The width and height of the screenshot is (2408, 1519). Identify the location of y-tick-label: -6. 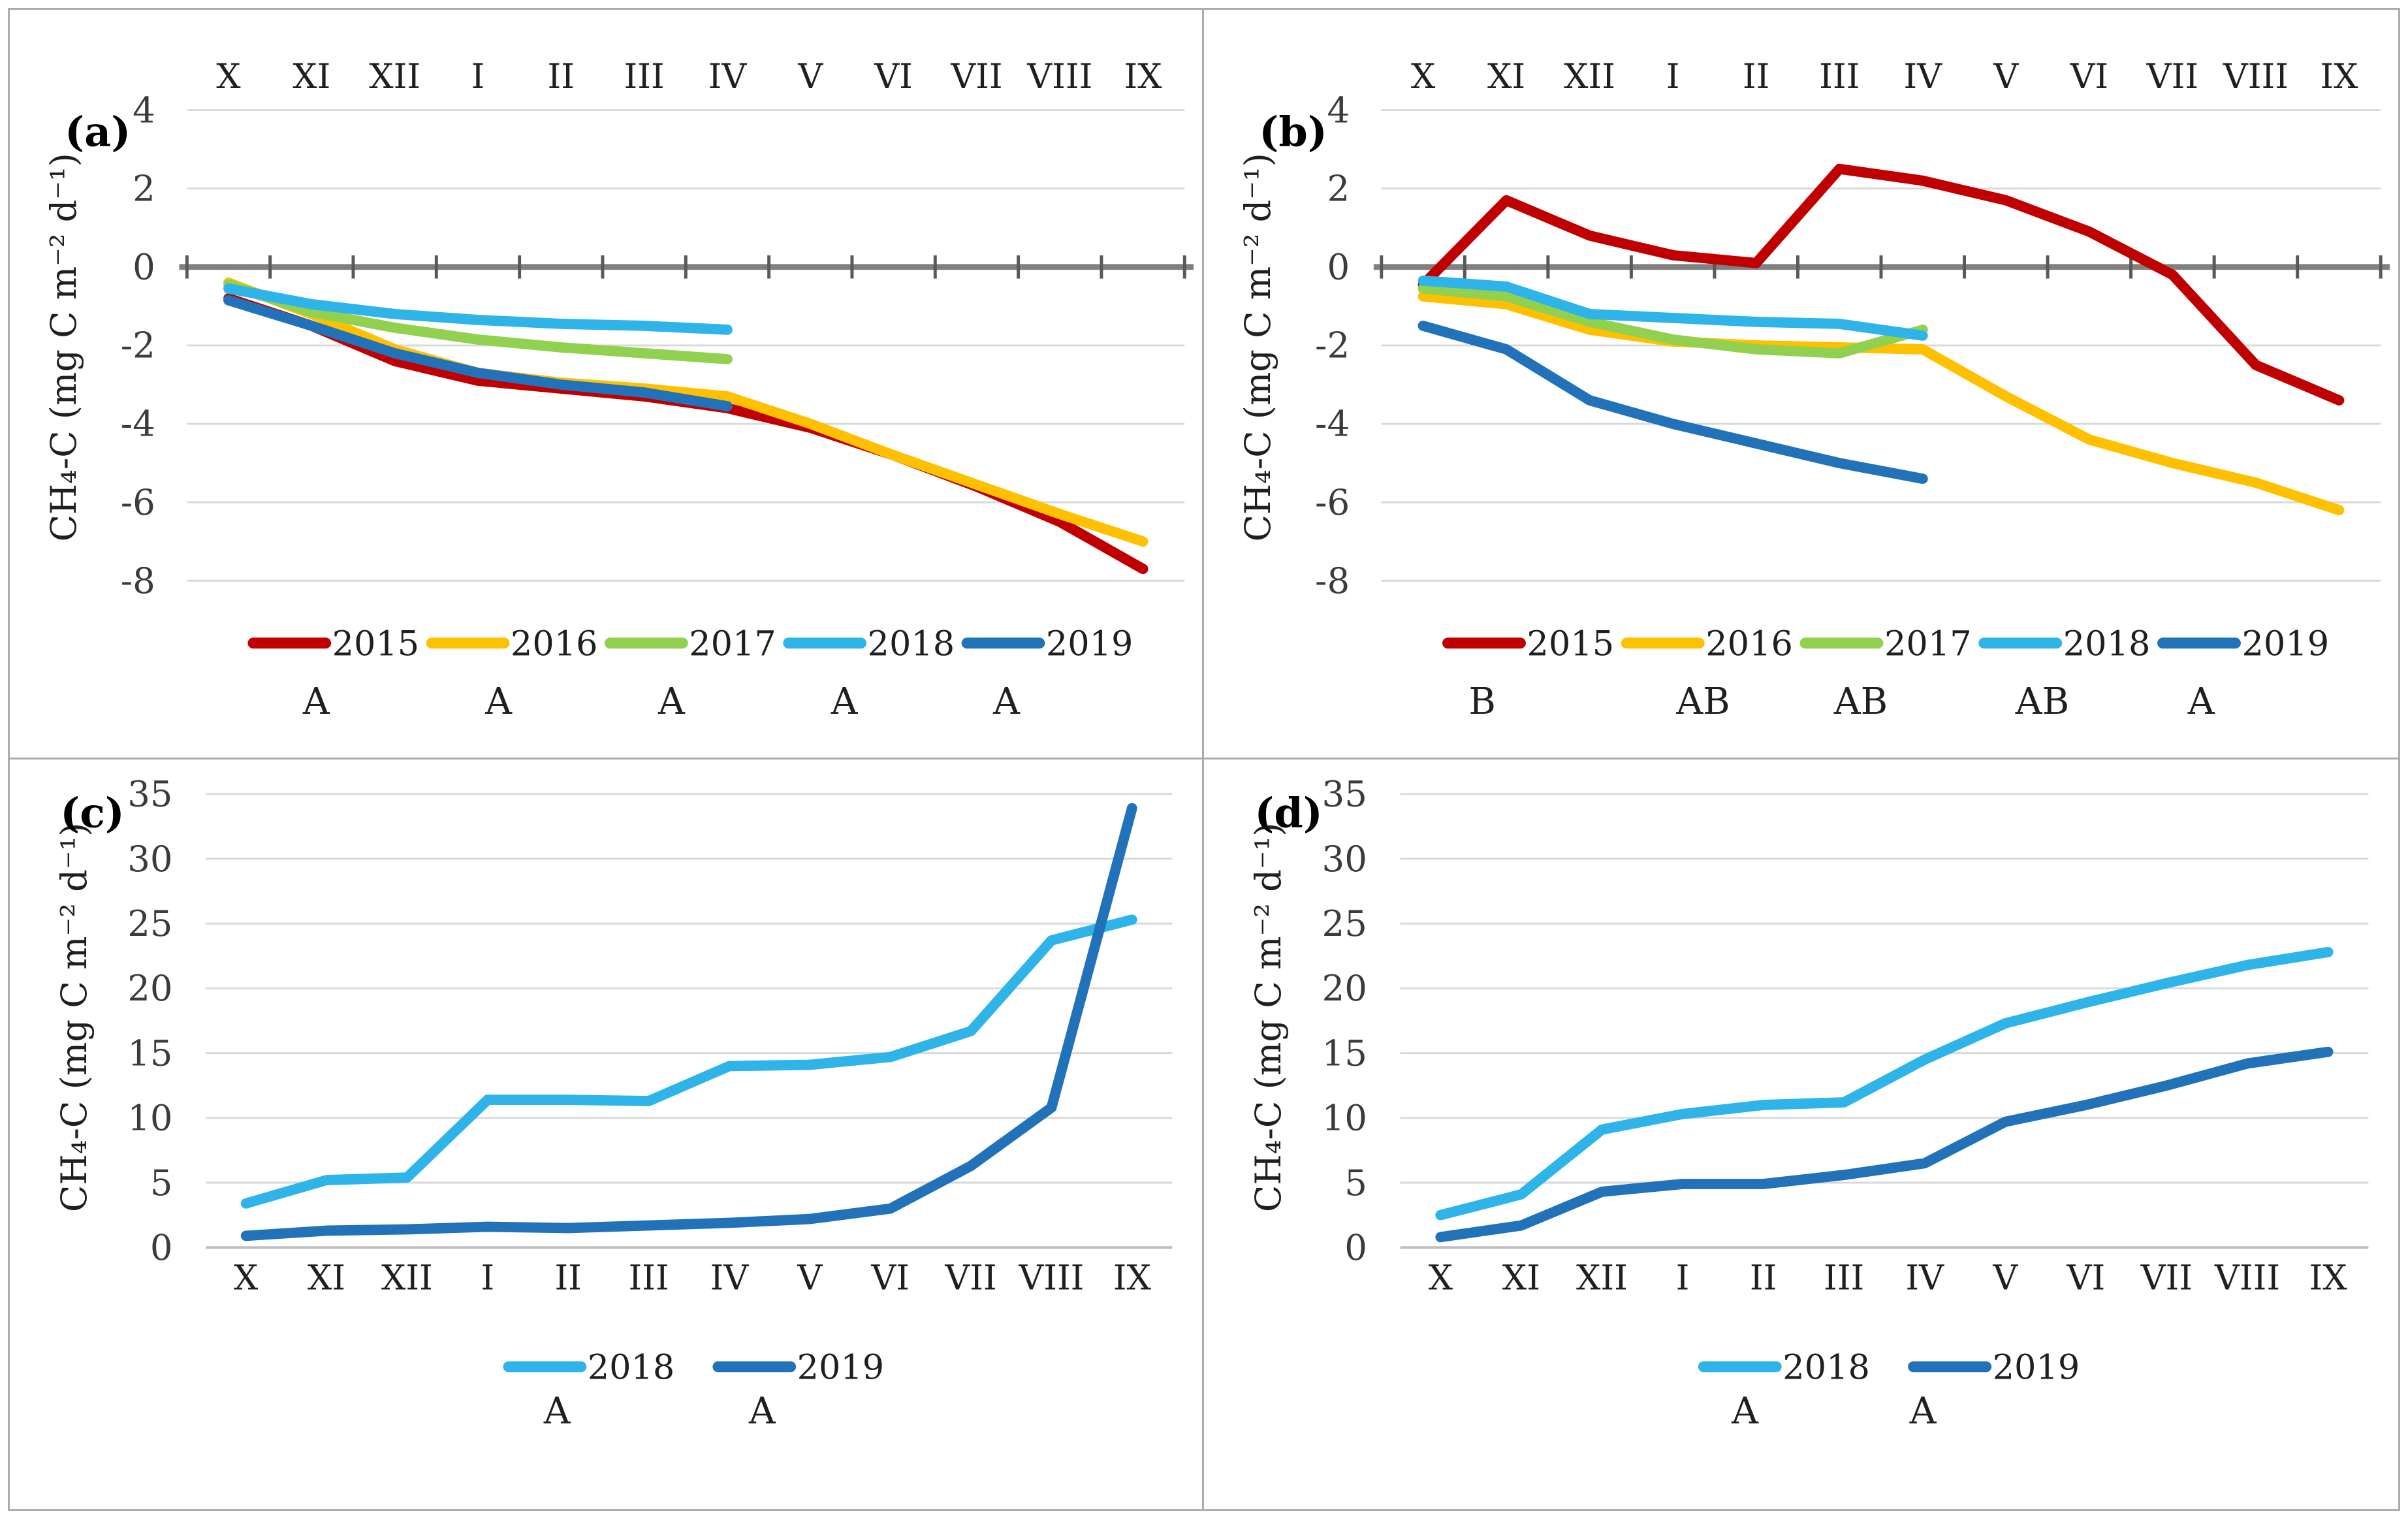
(138, 502).